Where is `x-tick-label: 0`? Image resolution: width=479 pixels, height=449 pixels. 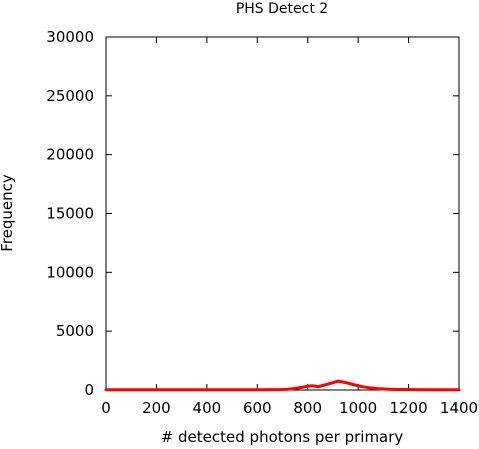
x-tick-label: 0 is located at coordinates (106, 408).